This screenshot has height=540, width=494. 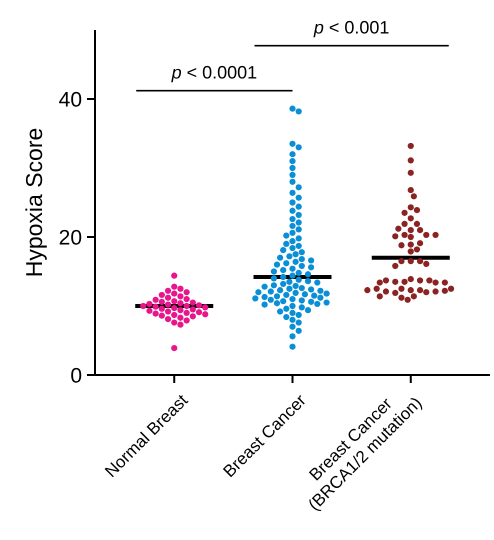 I want to click on y-tick-label: 0, so click(x=76, y=376).